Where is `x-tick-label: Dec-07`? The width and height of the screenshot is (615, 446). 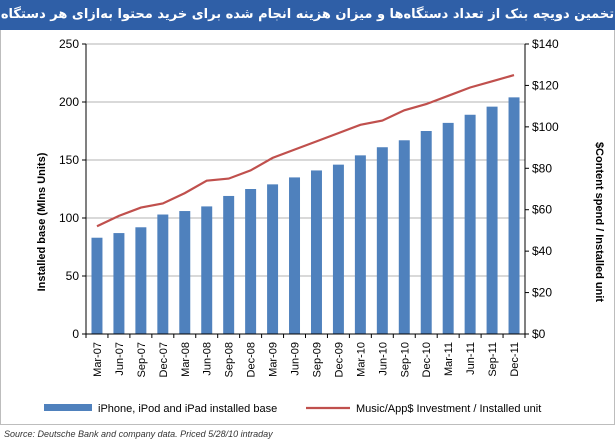
x-tick-label: Dec-07 is located at coordinates (164, 359).